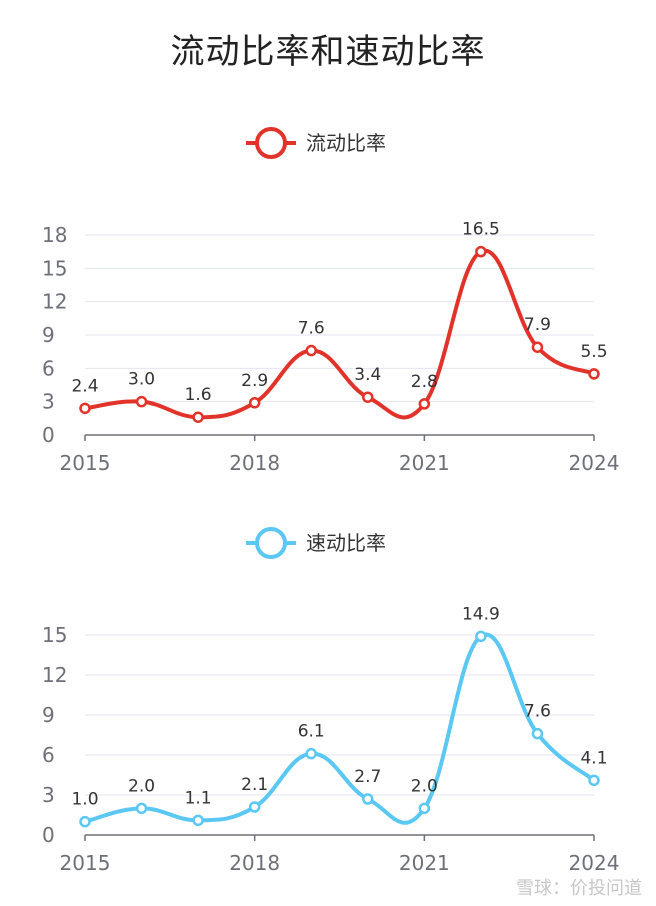 The height and width of the screenshot is (906, 656). I want to click on series-line, so click(339, 334).